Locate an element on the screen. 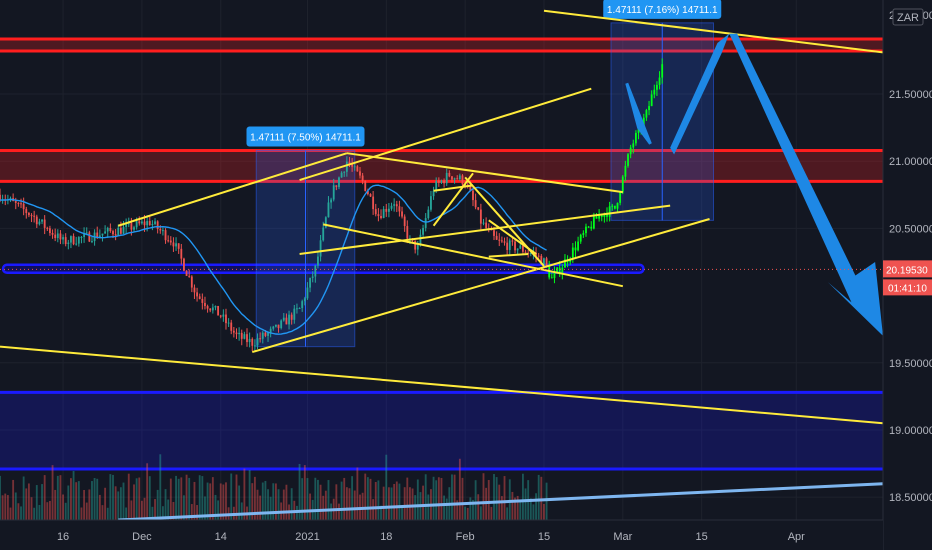 This screenshot has width=932, height=550. price-tick-label: 20.50000 is located at coordinates (910, 229).